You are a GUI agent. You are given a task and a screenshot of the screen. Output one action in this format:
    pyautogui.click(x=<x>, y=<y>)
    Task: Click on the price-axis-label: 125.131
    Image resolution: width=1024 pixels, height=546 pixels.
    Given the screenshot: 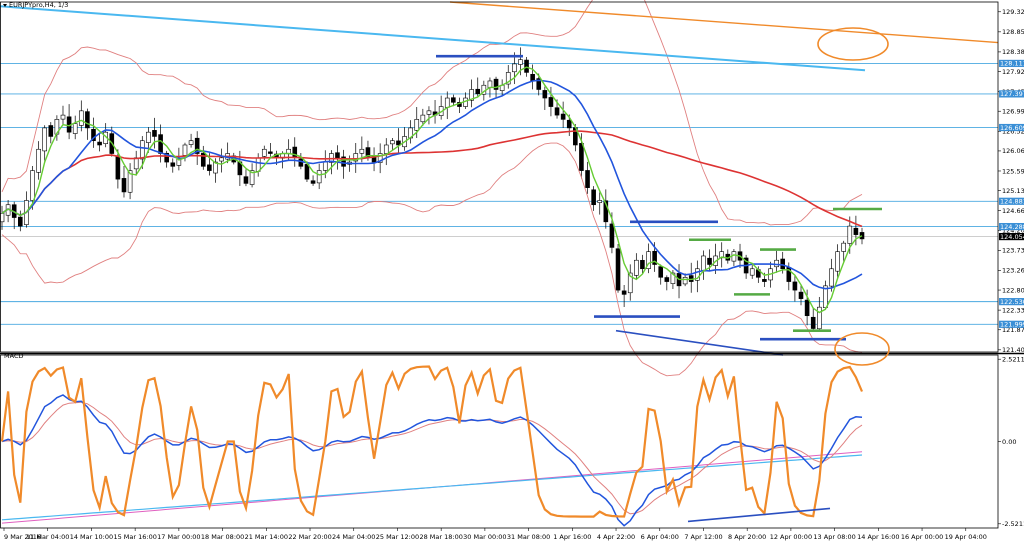 What is the action you would take?
    pyautogui.click(x=1013, y=191)
    